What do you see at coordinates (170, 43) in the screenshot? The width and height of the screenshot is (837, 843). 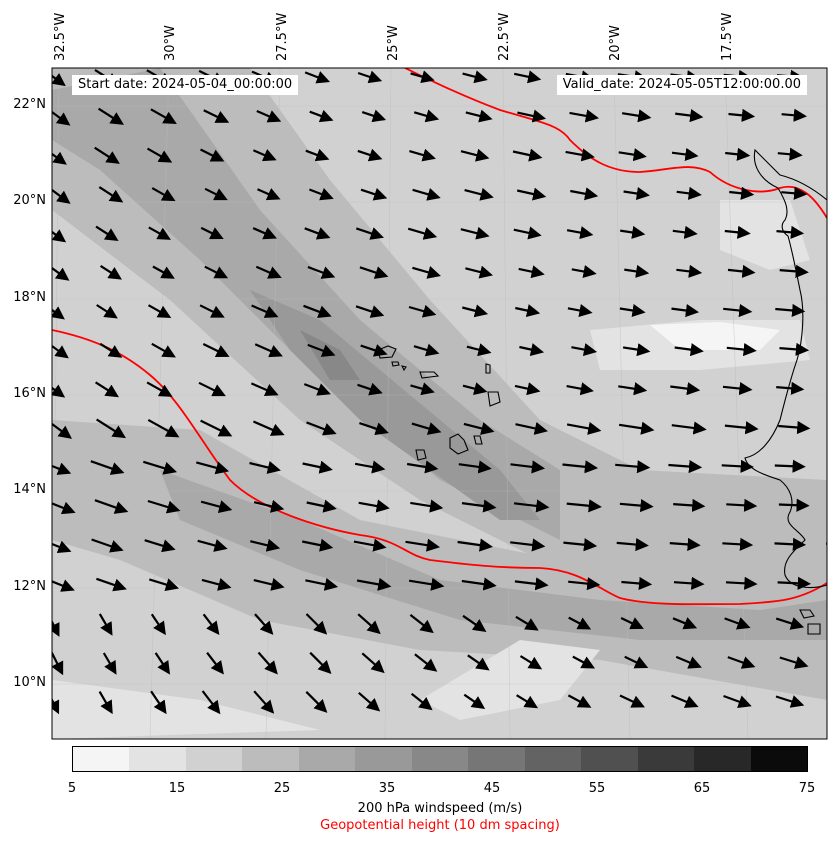 I see `longitude-label: 30°W` at bounding box center [170, 43].